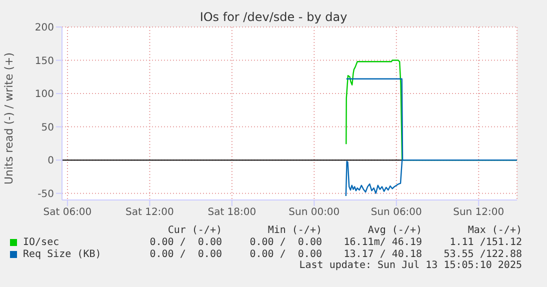  What do you see at coordinates (44, 94) in the screenshot?
I see `y-tick-label: 100` at bounding box center [44, 94].